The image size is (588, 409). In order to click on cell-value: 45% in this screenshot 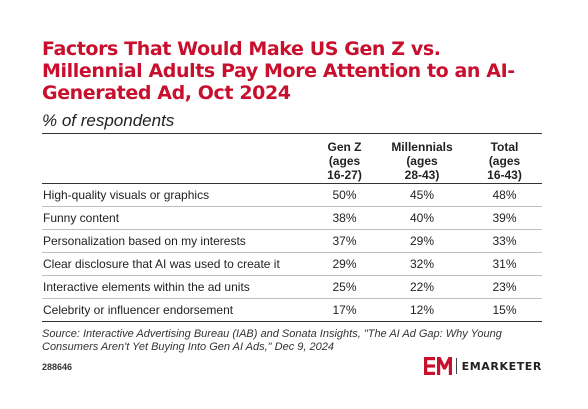, I will do `click(422, 195)`.